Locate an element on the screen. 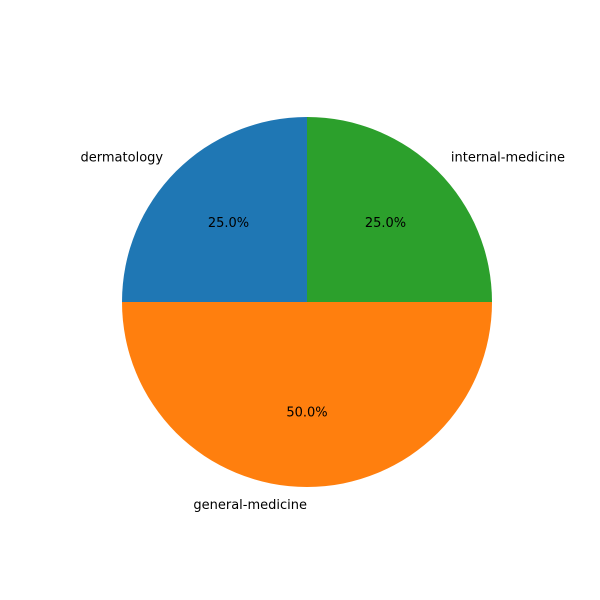  pie-slice-internal-medicine is located at coordinates (399, 209).